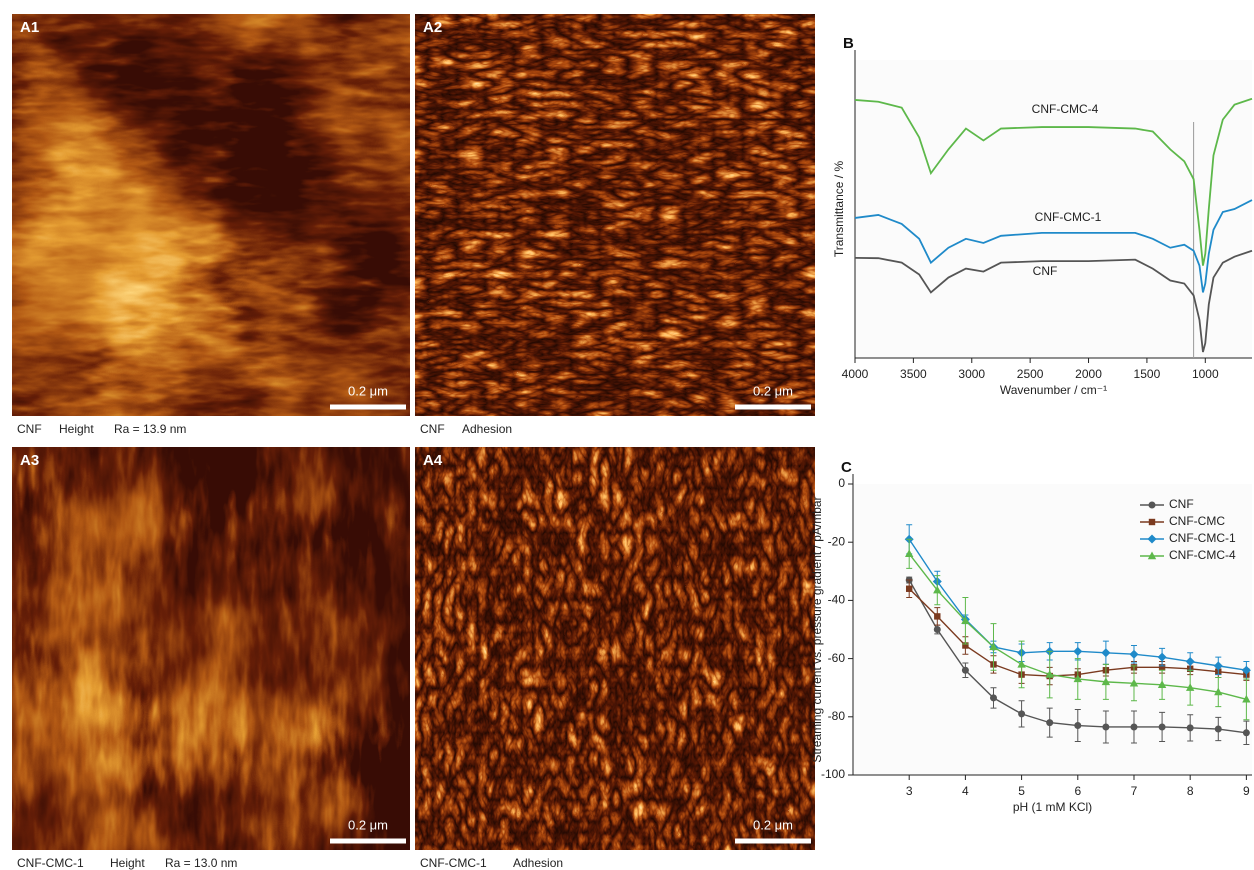 The image size is (1254, 870). I want to click on series-label: CNF-CMC-4, so click(1065, 109).